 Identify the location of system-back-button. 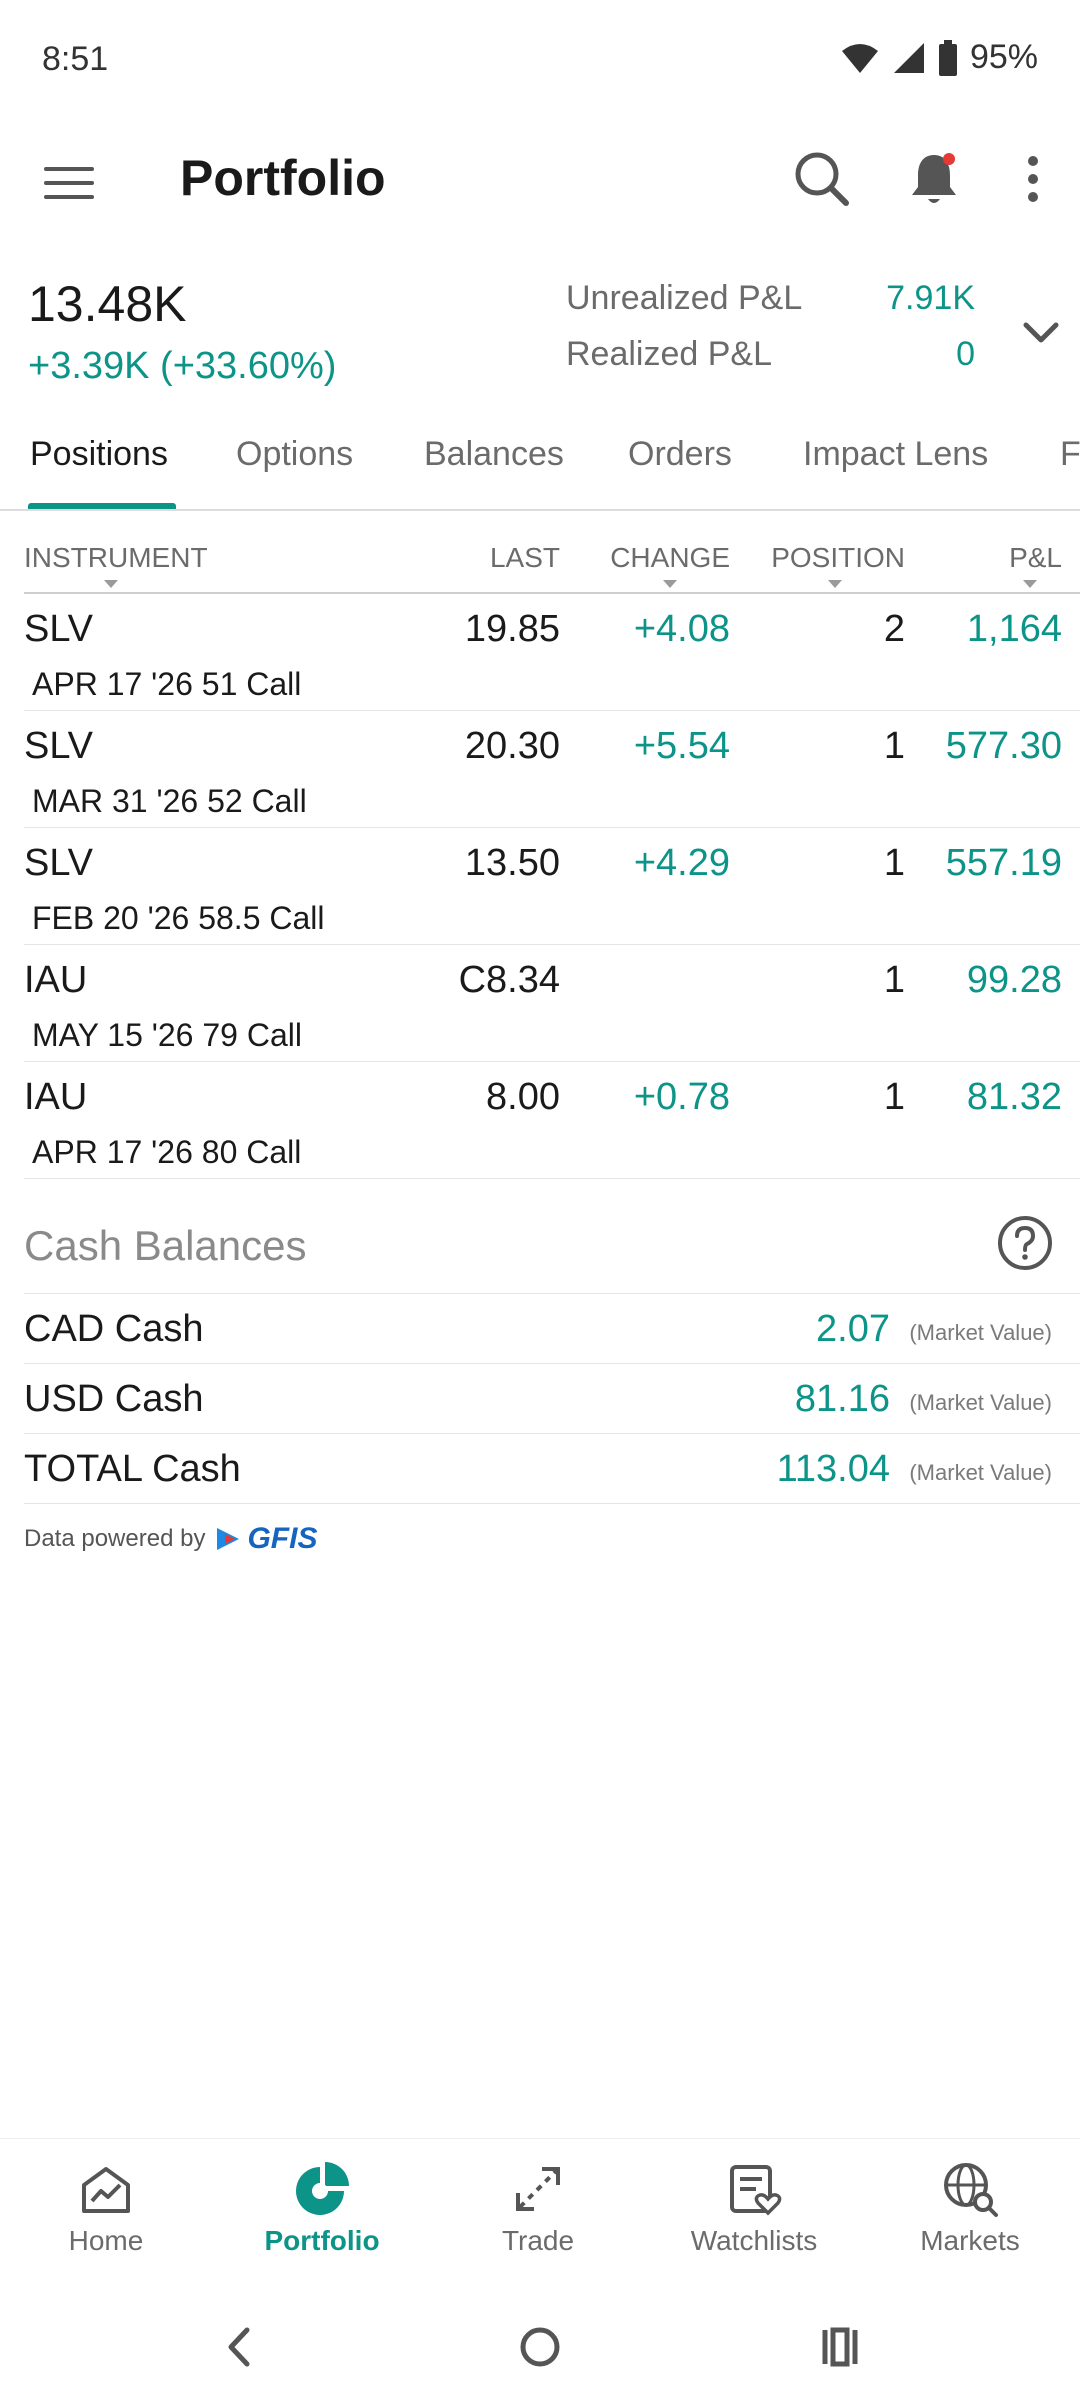
(240, 2347).